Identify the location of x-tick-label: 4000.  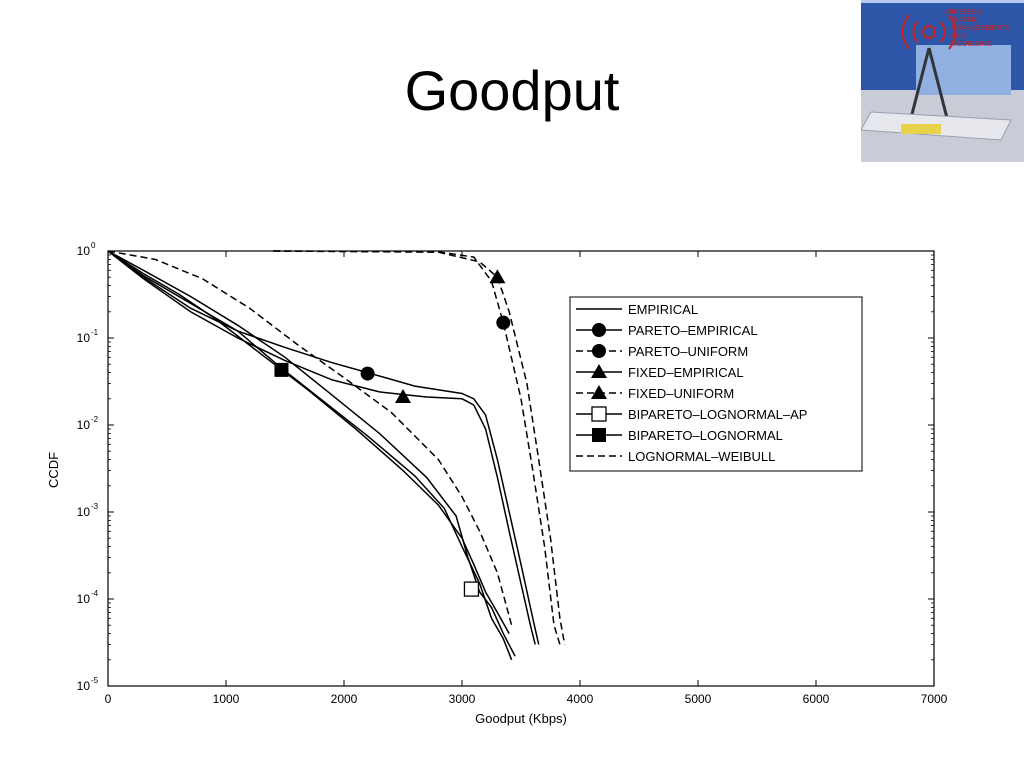
(580, 699).